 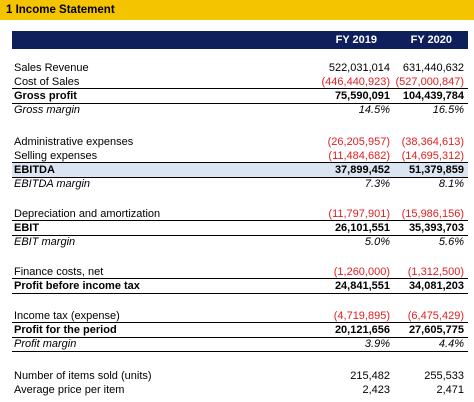 I want to click on row-label: Gross profit, so click(x=45, y=96).